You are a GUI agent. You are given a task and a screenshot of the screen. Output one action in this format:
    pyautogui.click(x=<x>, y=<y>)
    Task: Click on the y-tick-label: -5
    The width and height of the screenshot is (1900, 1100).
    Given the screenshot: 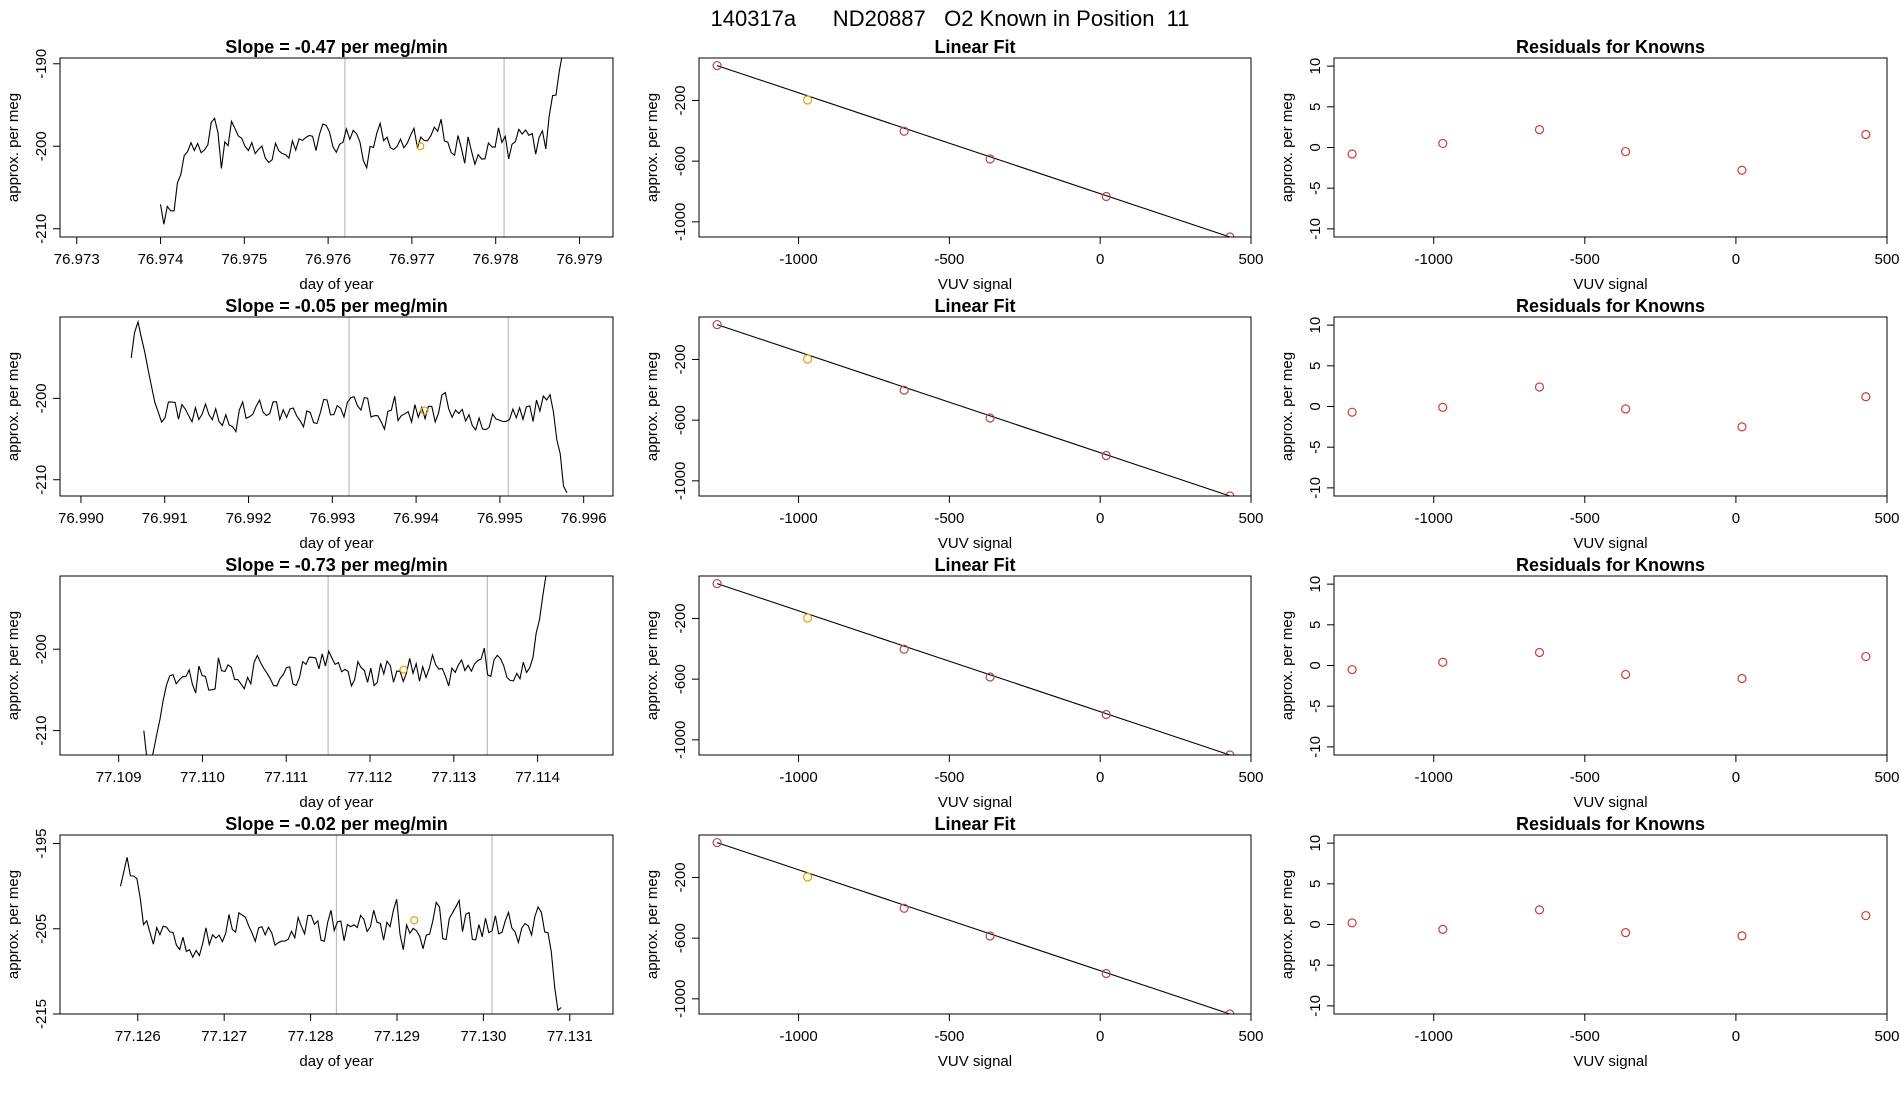 What is the action you would take?
    pyautogui.click(x=1315, y=706)
    